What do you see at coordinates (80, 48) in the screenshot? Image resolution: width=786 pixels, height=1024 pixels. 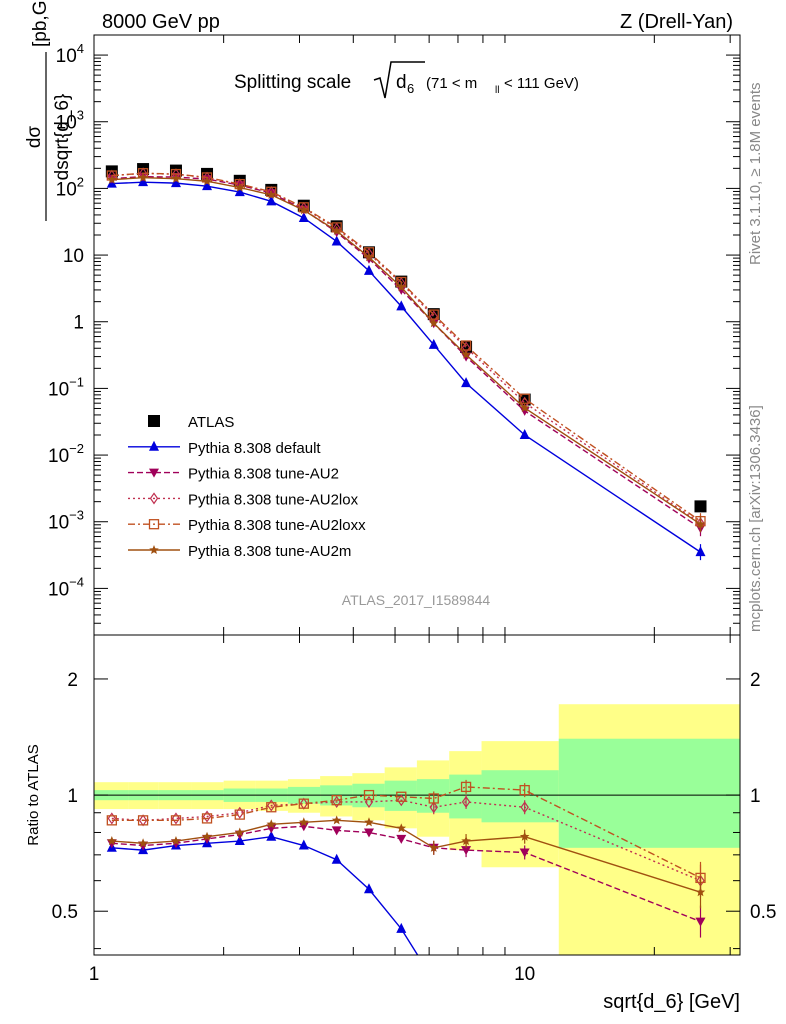 I see `main-y-tick-label-exp: 4` at bounding box center [80, 48].